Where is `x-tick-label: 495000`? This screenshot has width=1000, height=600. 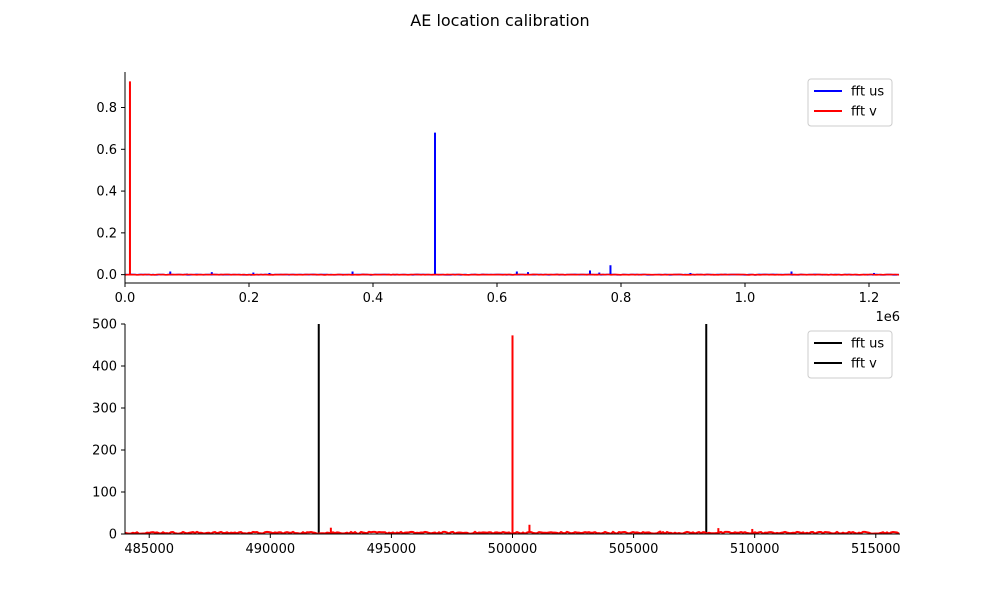
x-tick-label: 495000 is located at coordinates (392, 549).